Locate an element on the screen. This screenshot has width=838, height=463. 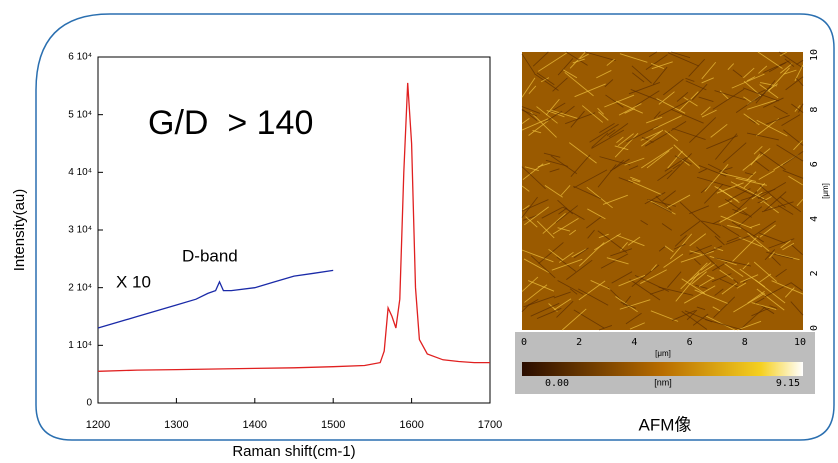
afm-y-tick-label: 10 is located at coordinates (814, 55).